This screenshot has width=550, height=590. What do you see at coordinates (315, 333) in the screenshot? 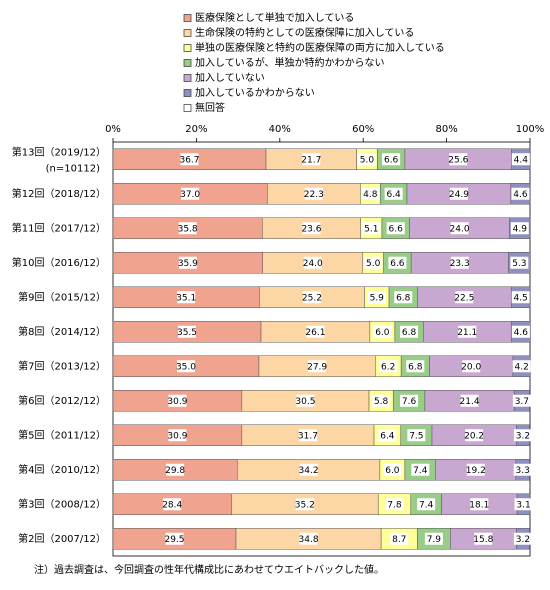
I see `value-label: 26.1` at bounding box center [315, 333].